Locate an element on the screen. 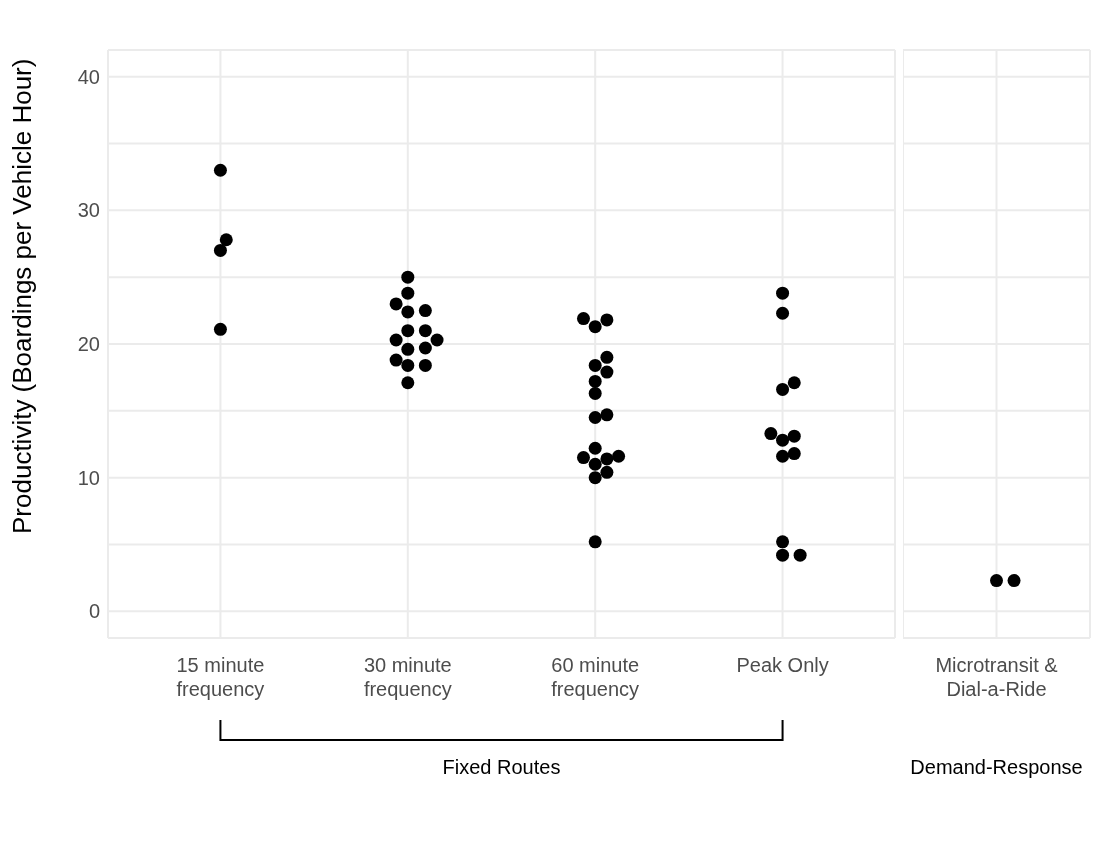 This screenshot has width=1109, height=853. x-tick-label: 15 minute frequency is located at coordinates (220, 677).